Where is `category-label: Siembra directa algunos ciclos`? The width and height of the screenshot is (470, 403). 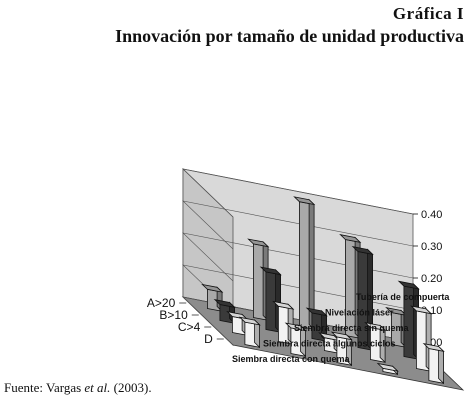 category-label: Siembra directa algunos ciclos is located at coordinates (329, 344).